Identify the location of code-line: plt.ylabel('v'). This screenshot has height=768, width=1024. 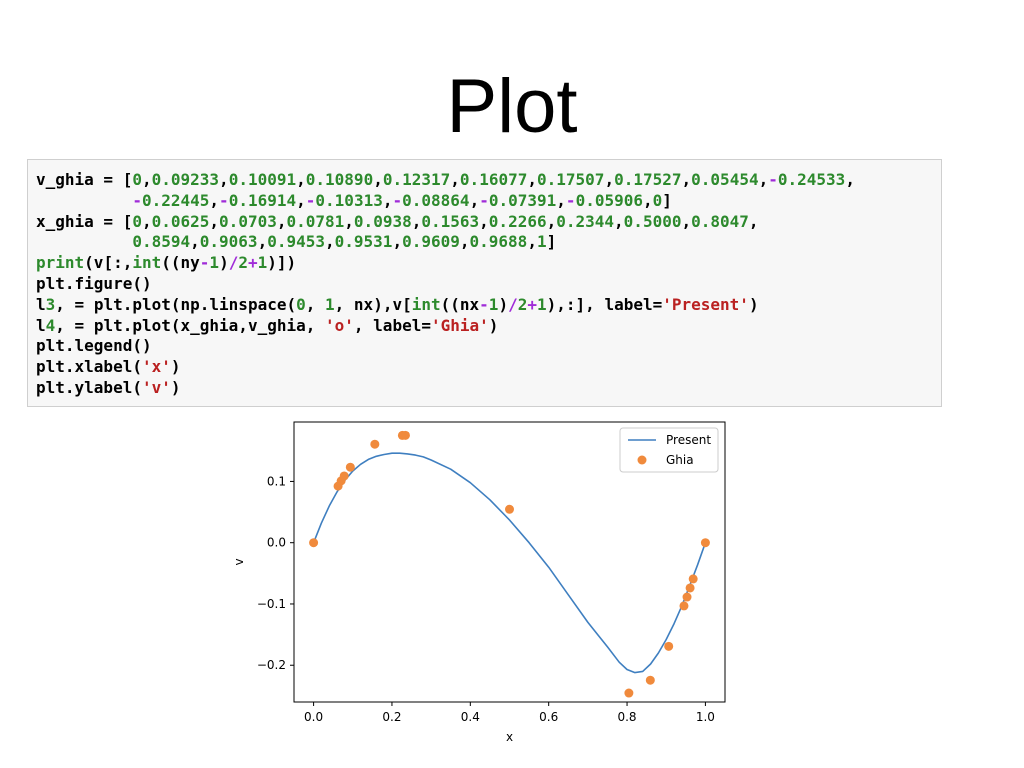
(108, 387).